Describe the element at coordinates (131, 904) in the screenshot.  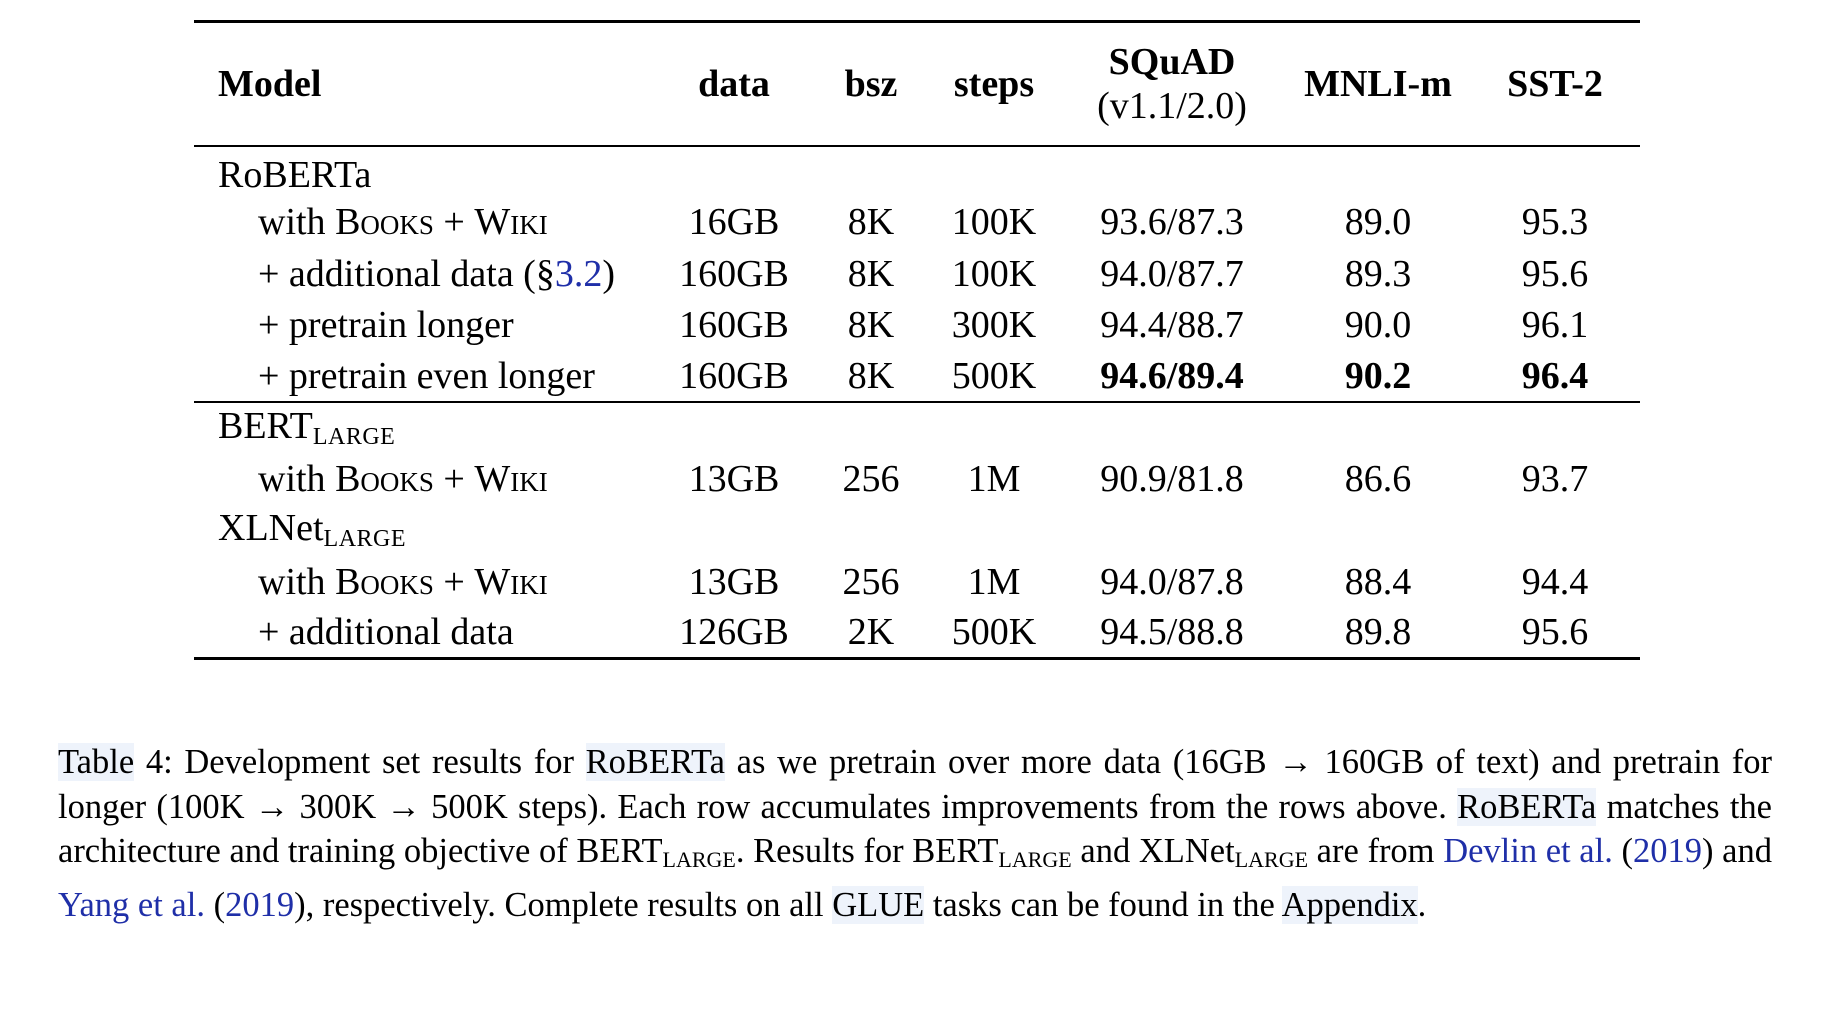
I see `citation-yang-link: Yang et al.` at that location.